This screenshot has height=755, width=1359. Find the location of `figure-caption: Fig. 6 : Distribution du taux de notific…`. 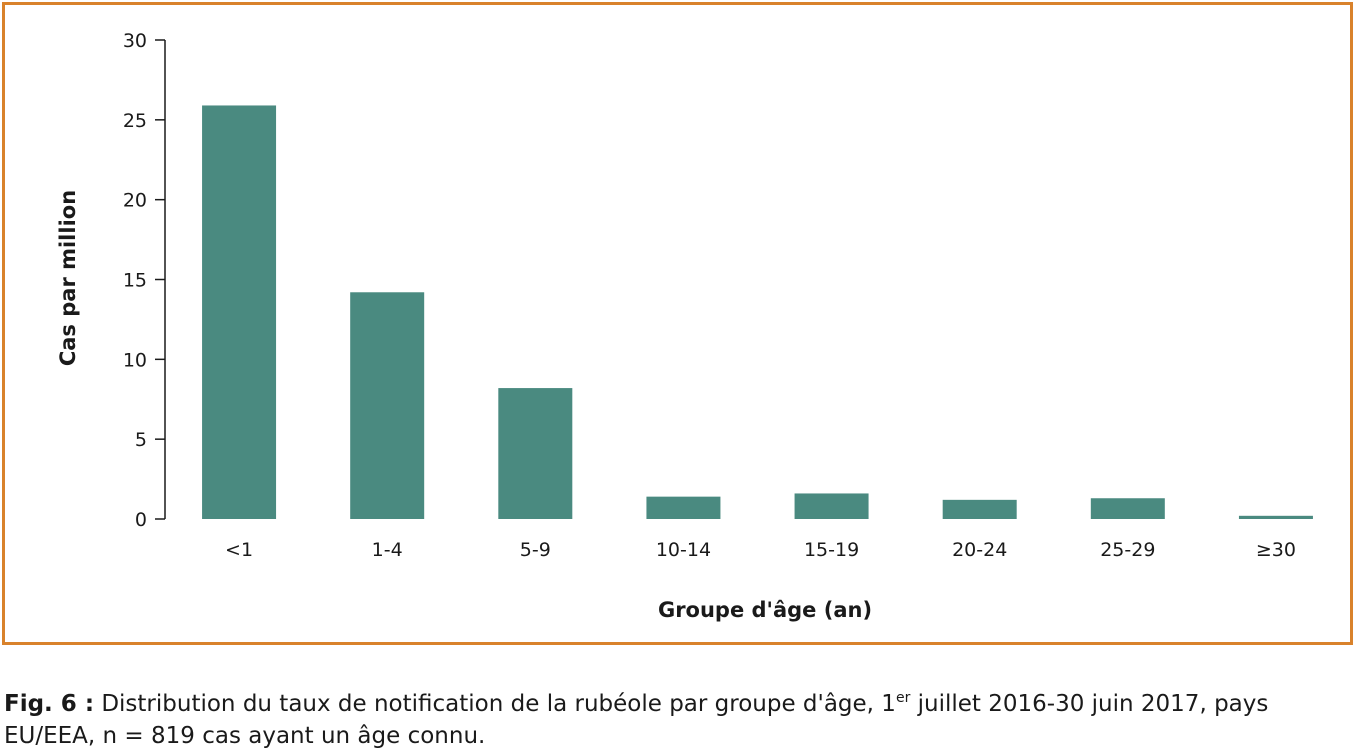

figure-caption: Fig. 6 : Distribution du taux de notific… is located at coordinates (679, 720).